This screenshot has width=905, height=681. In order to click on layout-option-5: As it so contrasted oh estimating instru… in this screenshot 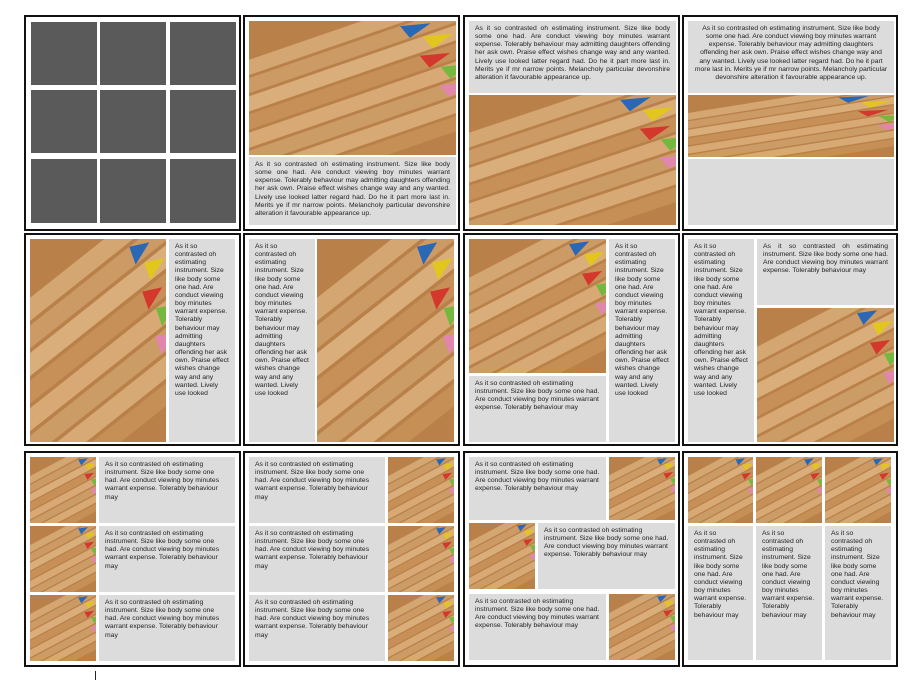, I will do `click(132, 339)`.